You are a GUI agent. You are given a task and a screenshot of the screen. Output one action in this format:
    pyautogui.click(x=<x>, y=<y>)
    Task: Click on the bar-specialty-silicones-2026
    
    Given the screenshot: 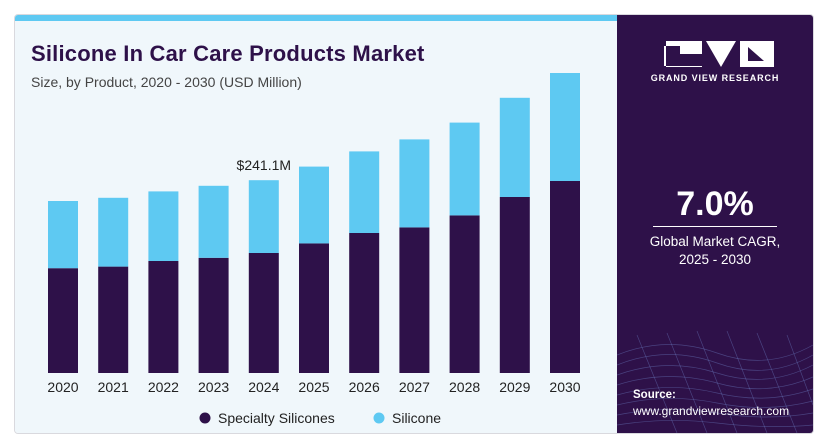 What is the action you would take?
    pyautogui.click(x=364, y=303)
    